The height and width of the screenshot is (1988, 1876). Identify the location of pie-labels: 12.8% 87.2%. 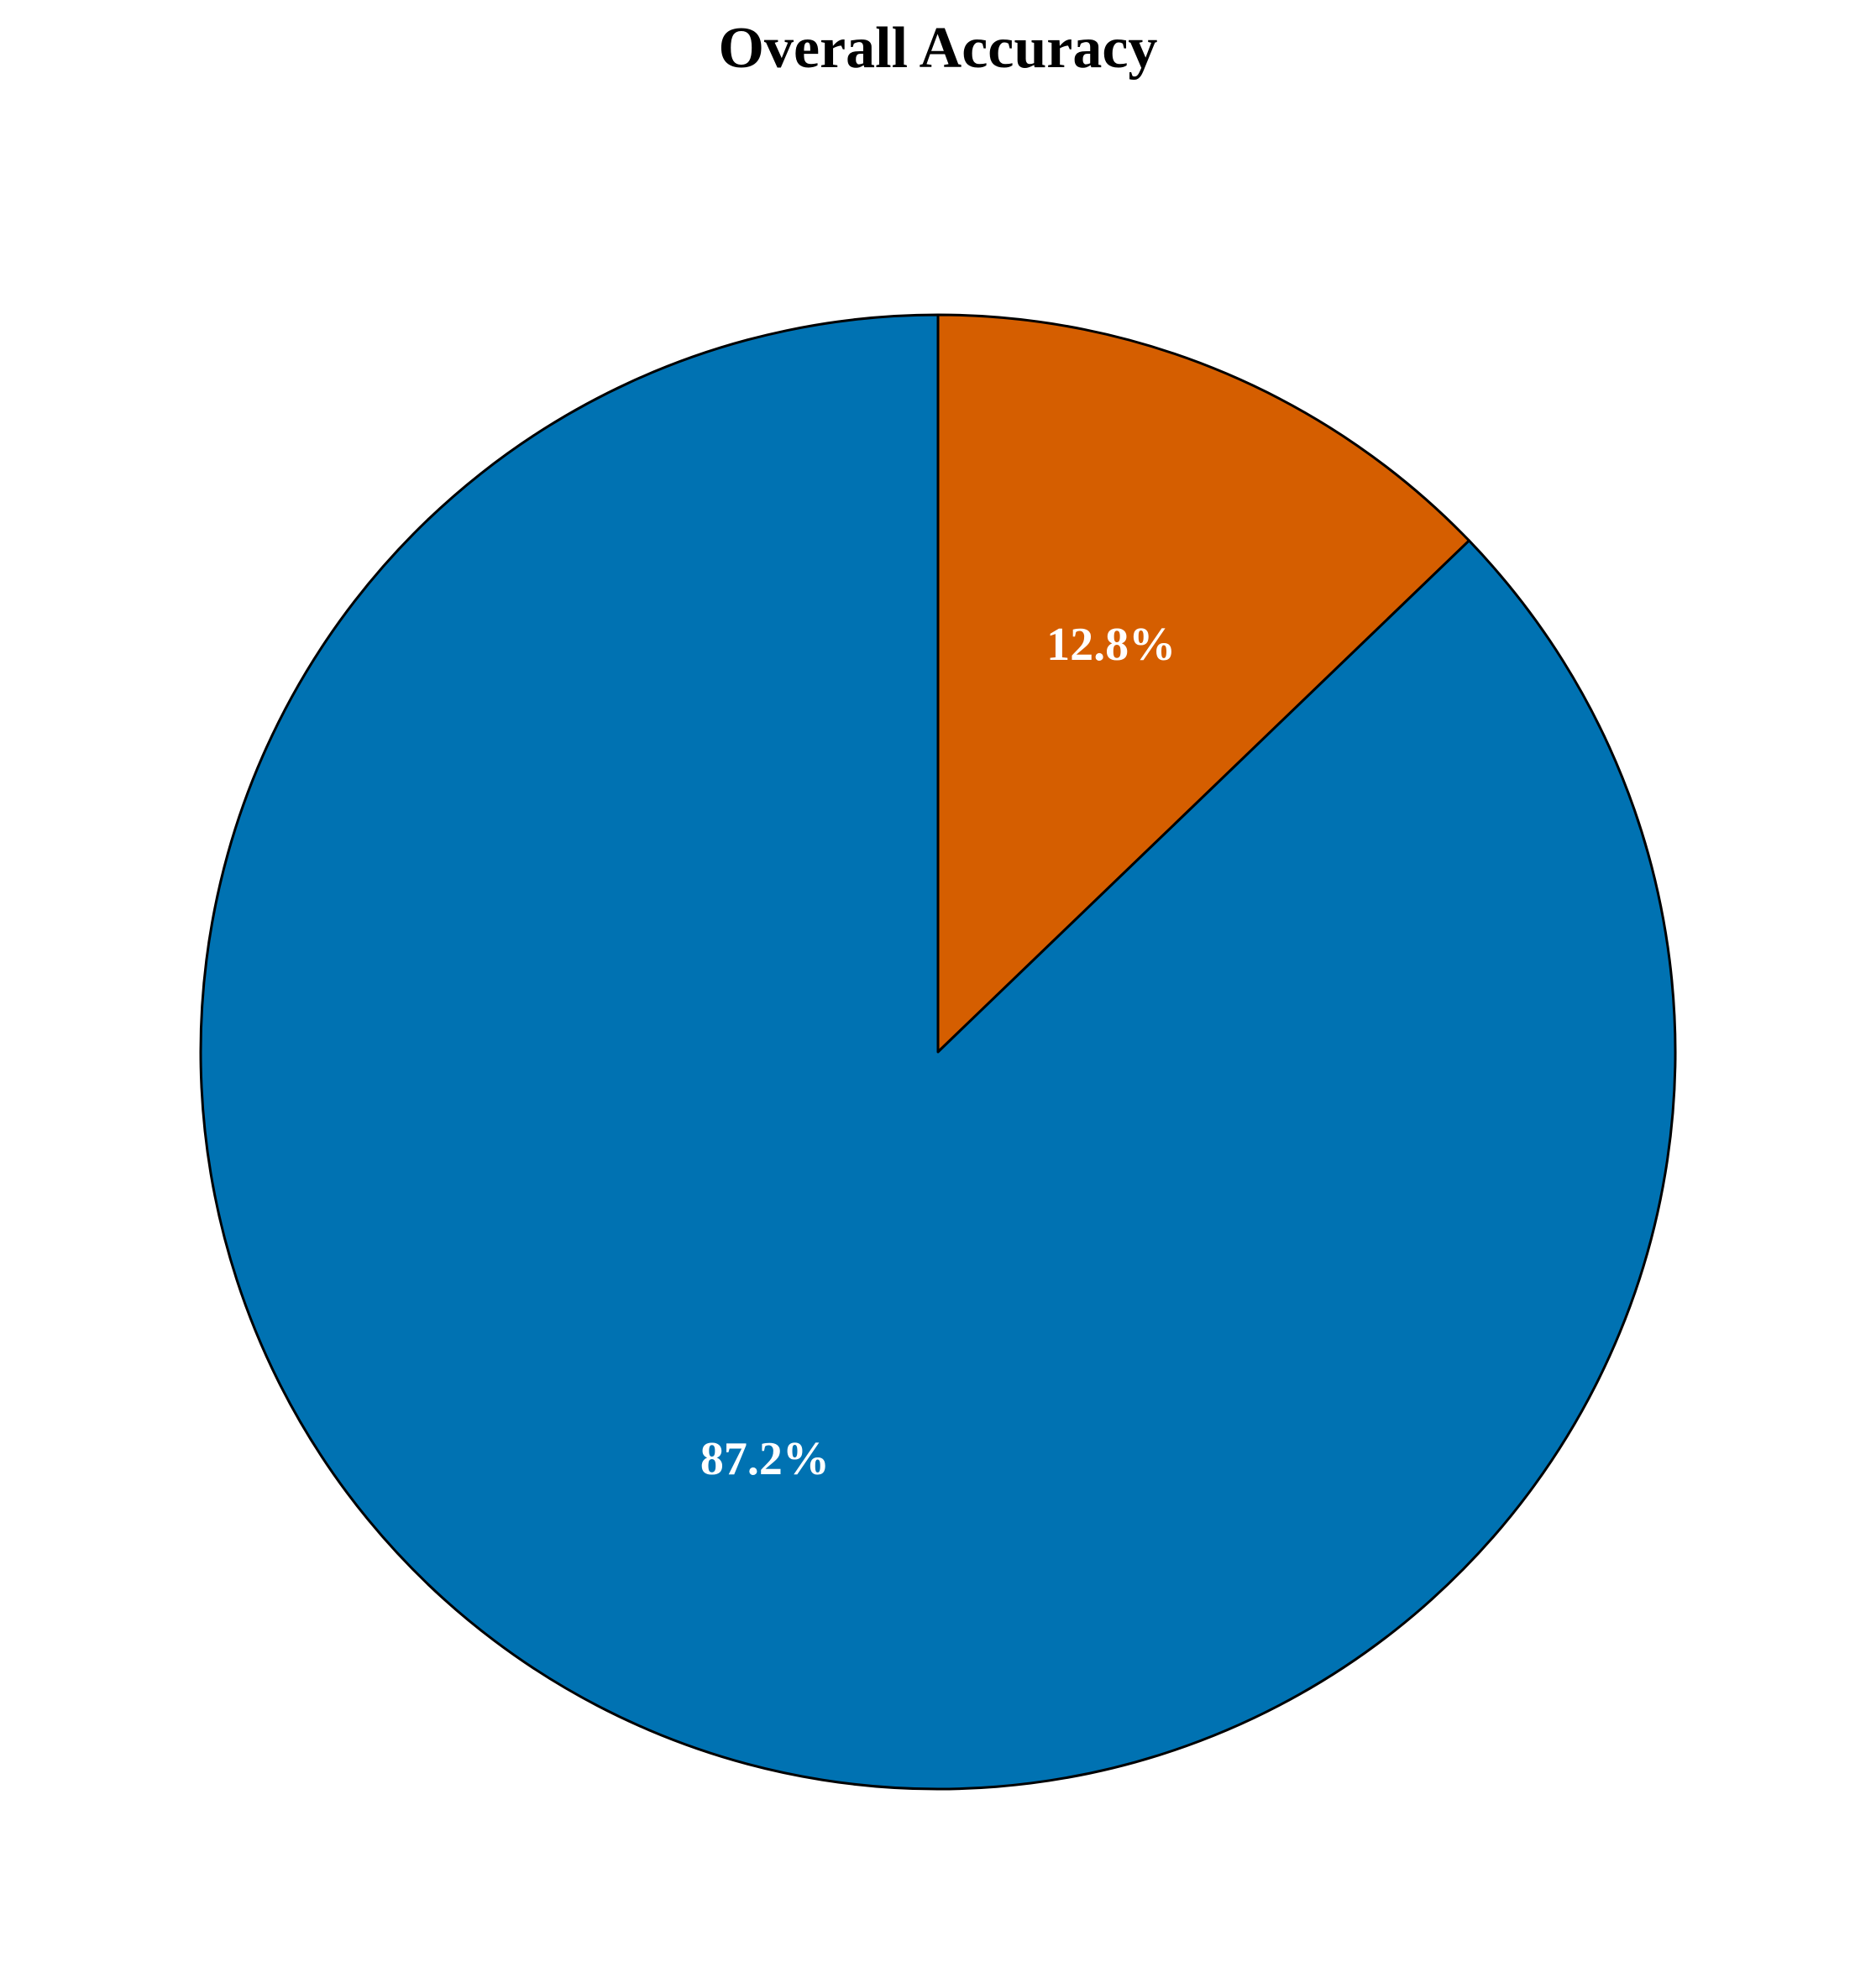
(938, 1052).